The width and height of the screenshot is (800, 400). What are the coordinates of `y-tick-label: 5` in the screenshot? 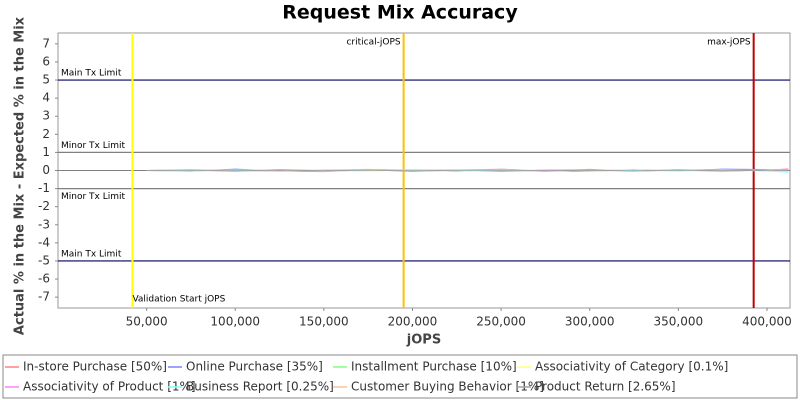 It's located at (46, 80).